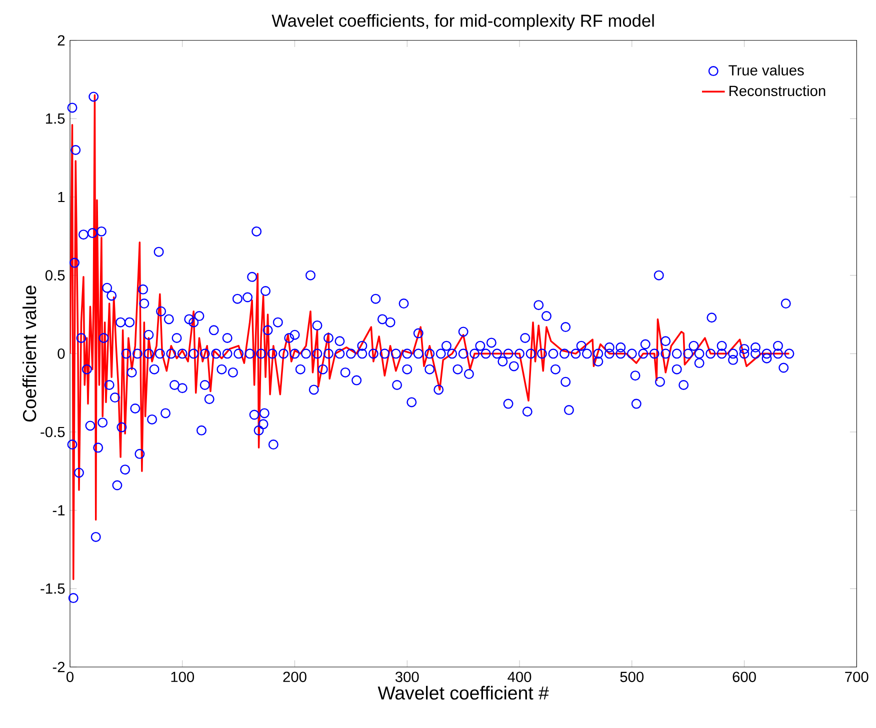  I want to click on x-tick-label: 400, so click(520, 677).